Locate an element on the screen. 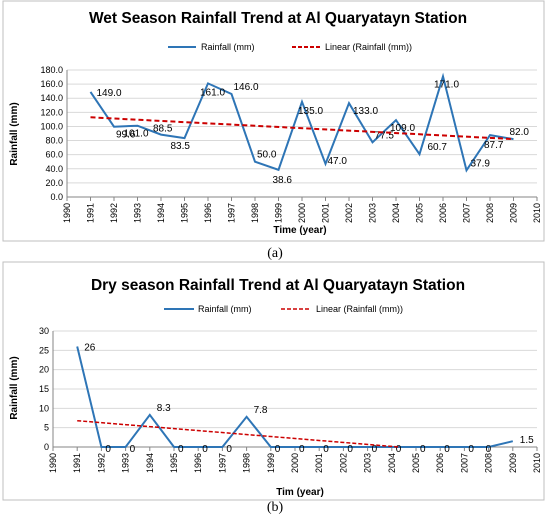 The height and width of the screenshot is (516, 550). chart-b-y-tick-label: 30 is located at coordinates (44, 331).